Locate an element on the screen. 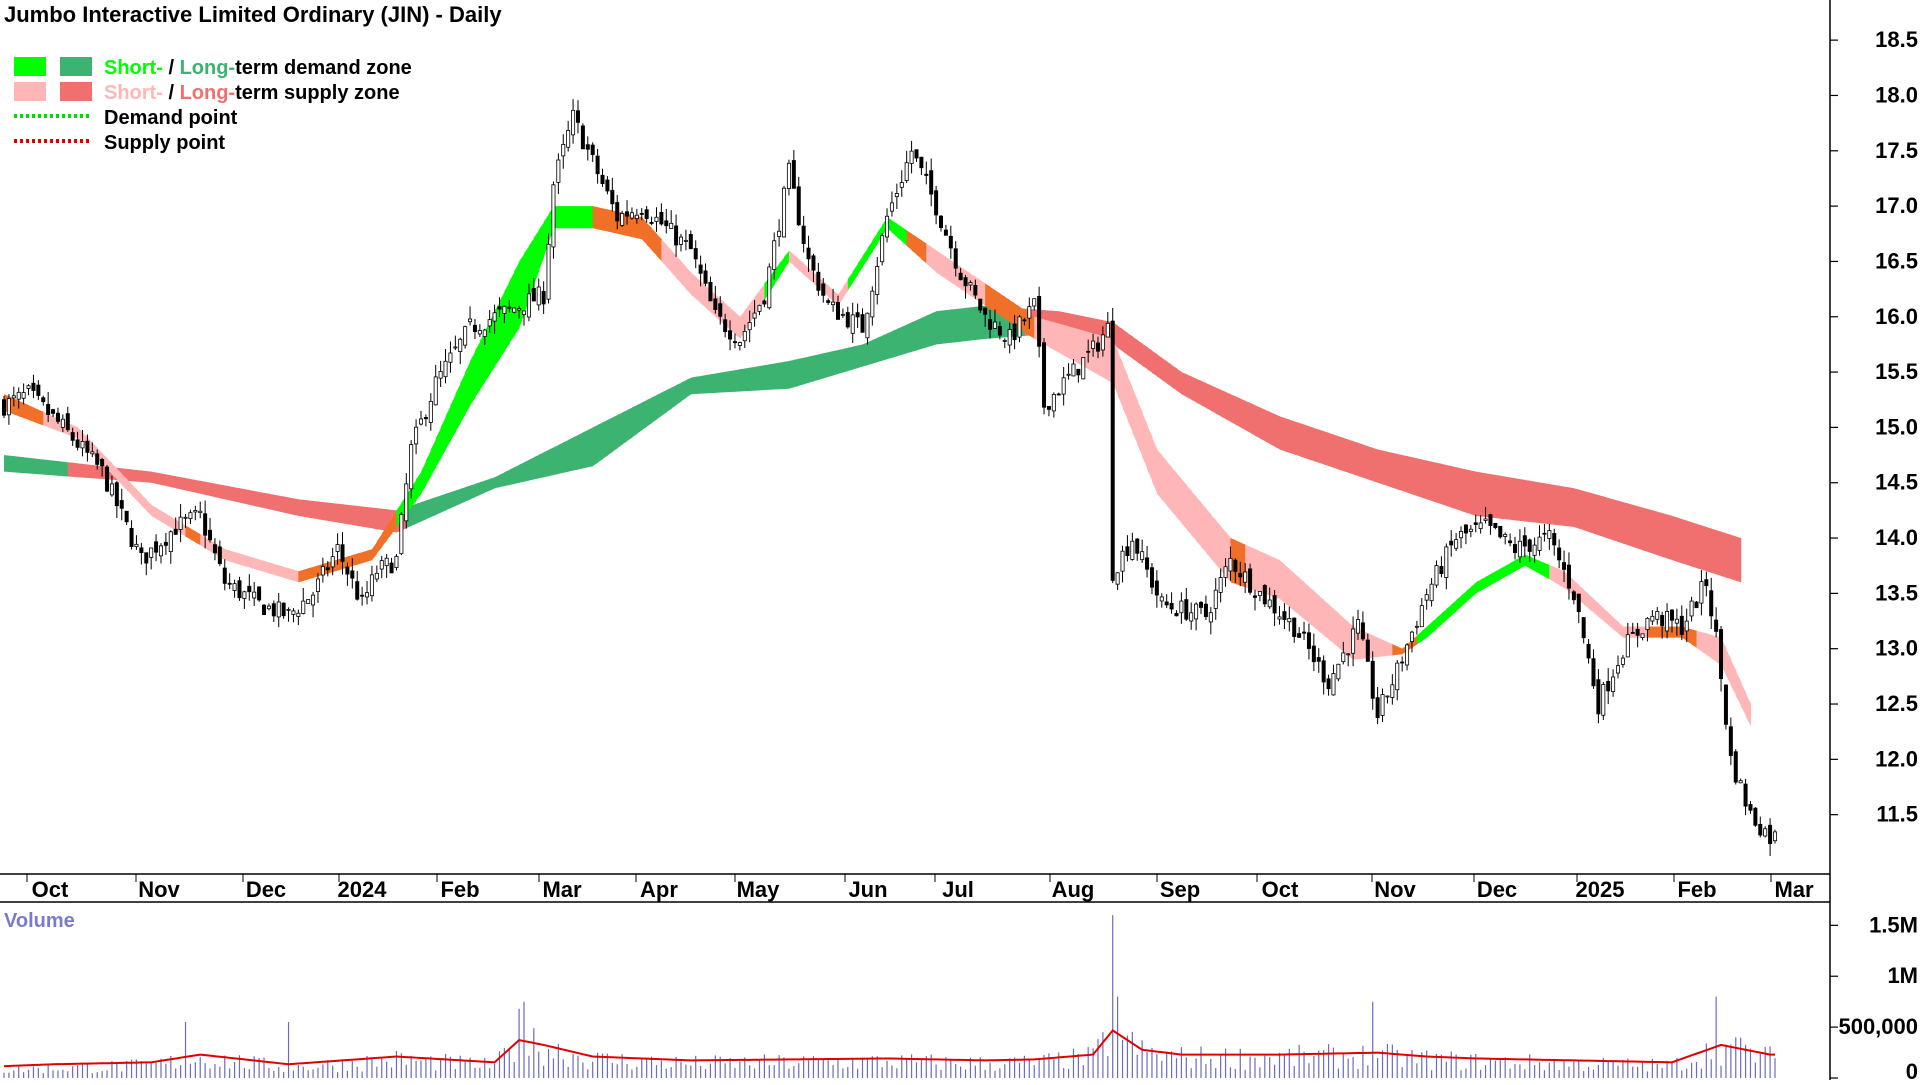  date-tick-label: Feb is located at coordinates (1696, 889).